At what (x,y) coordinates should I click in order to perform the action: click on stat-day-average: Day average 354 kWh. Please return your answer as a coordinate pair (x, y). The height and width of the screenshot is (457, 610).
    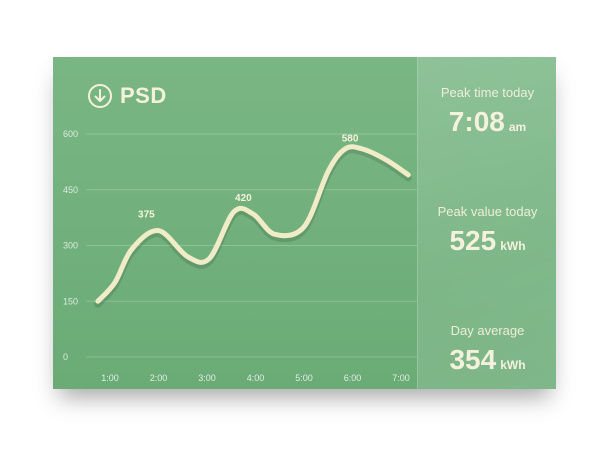
    Looking at the image, I should click on (487, 349).